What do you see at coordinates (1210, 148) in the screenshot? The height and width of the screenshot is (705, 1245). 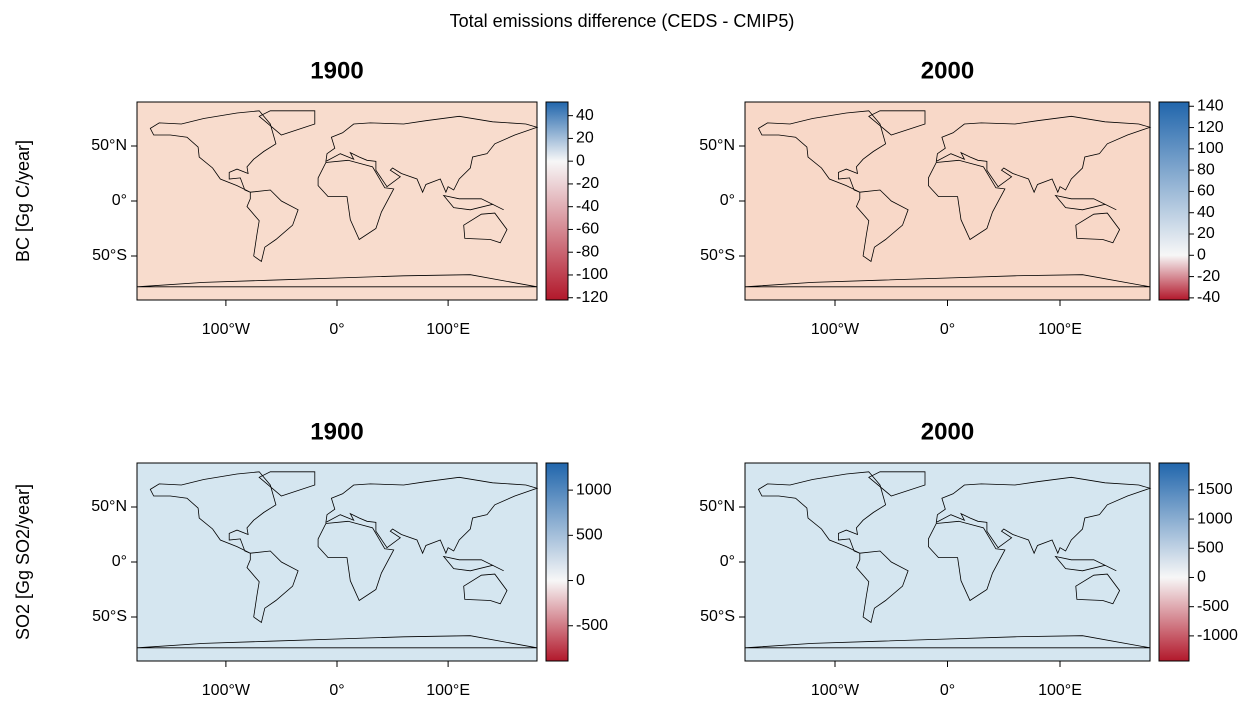 I see `colorbar-tick-label: 100` at bounding box center [1210, 148].